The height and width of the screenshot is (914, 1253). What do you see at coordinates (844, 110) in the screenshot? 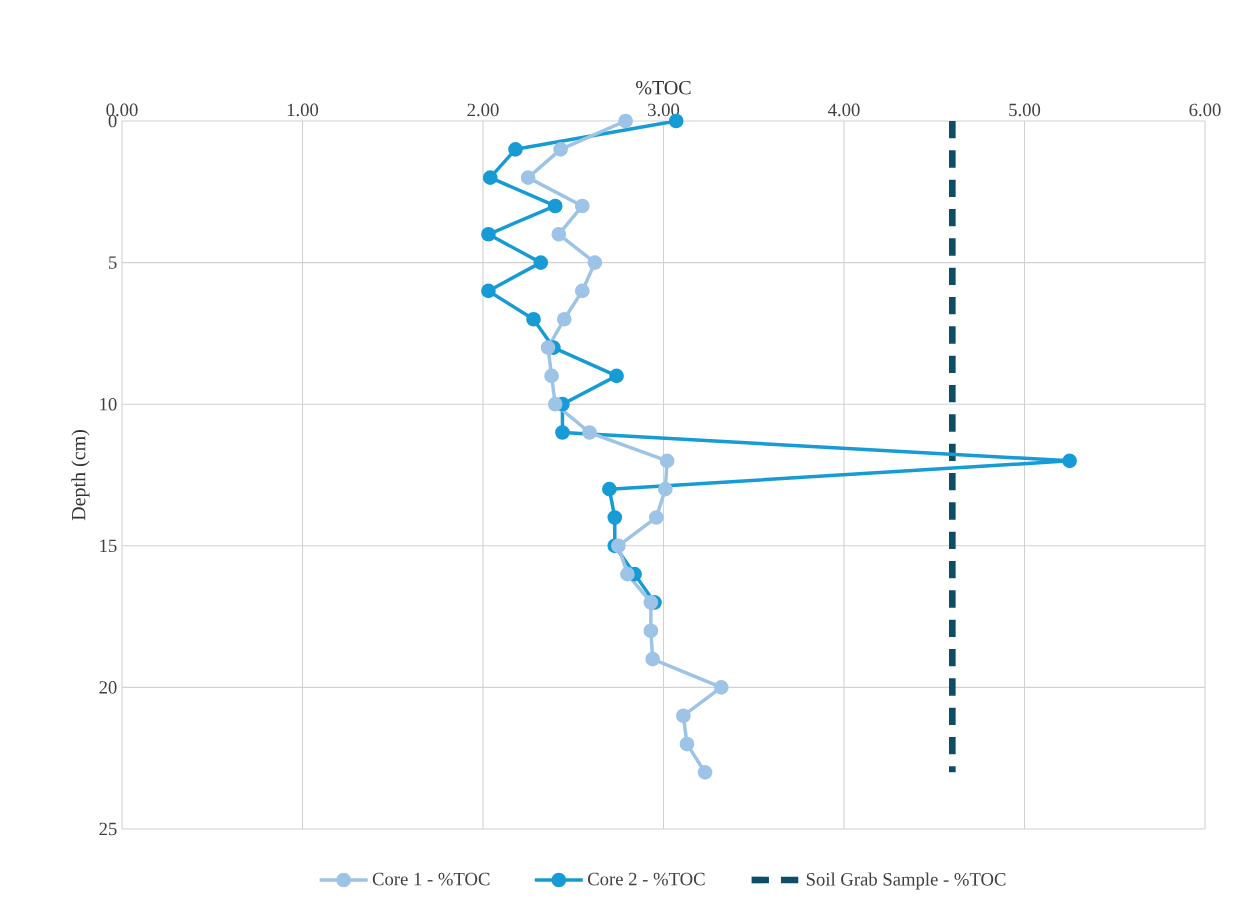
I see `x-tick-label: 4.00` at bounding box center [844, 110].